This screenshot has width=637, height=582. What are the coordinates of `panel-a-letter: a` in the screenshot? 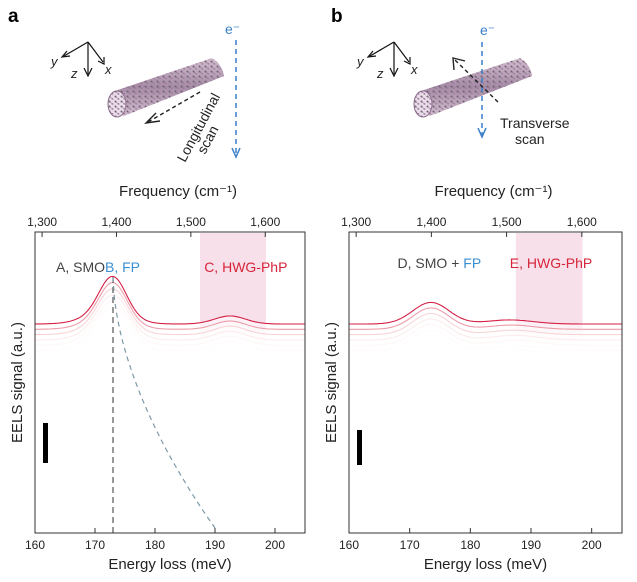 It's located at (13, 16).